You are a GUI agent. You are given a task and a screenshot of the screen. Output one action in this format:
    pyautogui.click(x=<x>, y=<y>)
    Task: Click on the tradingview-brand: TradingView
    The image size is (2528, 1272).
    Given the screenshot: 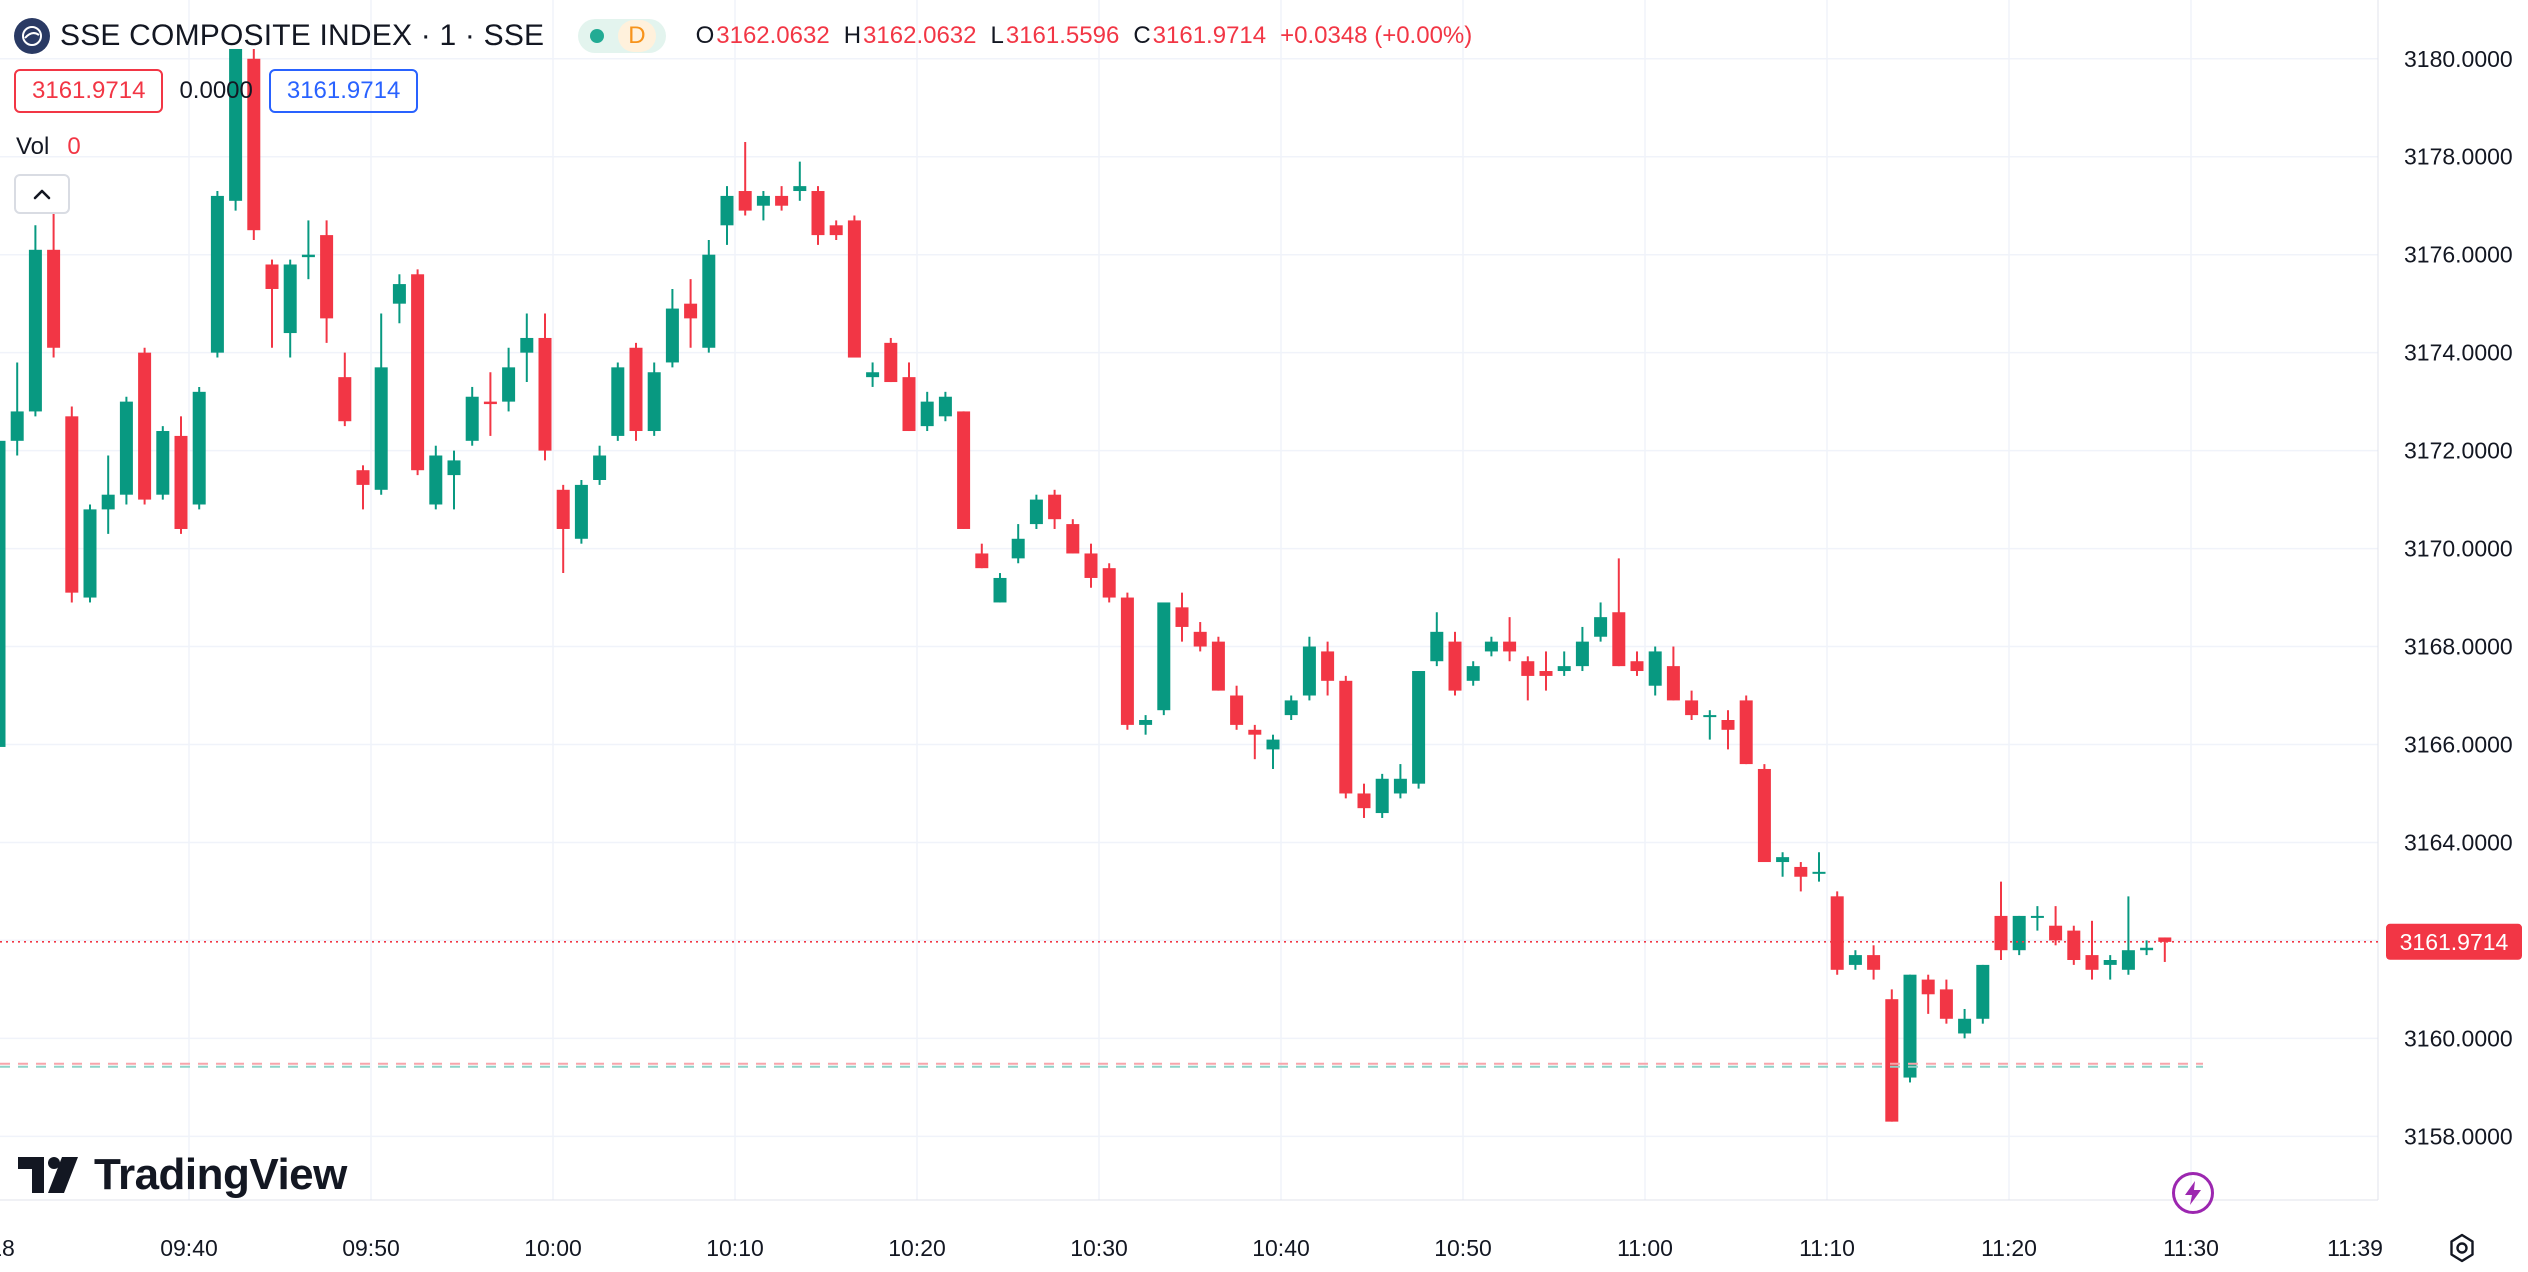 What is the action you would take?
    pyautogui.click(x=182, y=1175)
    